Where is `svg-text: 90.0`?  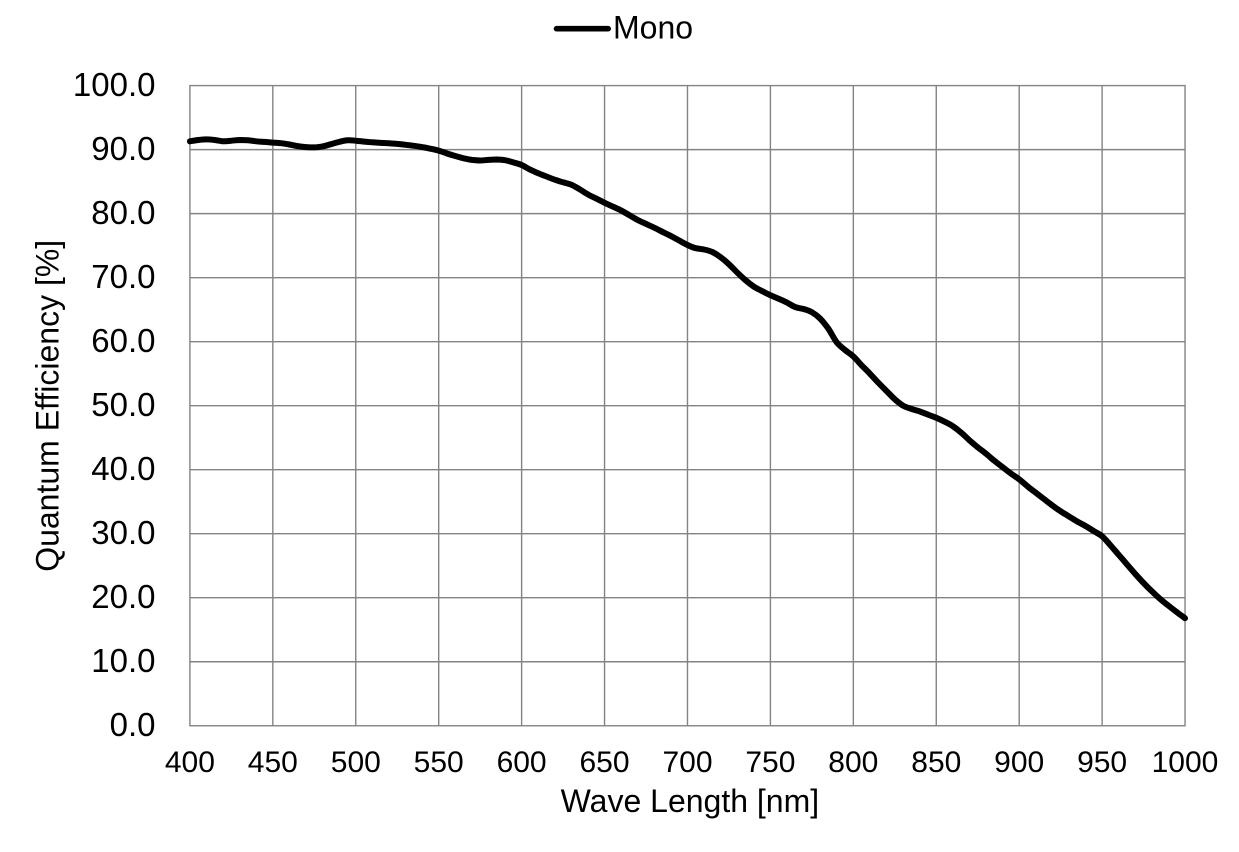
svg-text: 90.0 is located at coordinates (123, 148).